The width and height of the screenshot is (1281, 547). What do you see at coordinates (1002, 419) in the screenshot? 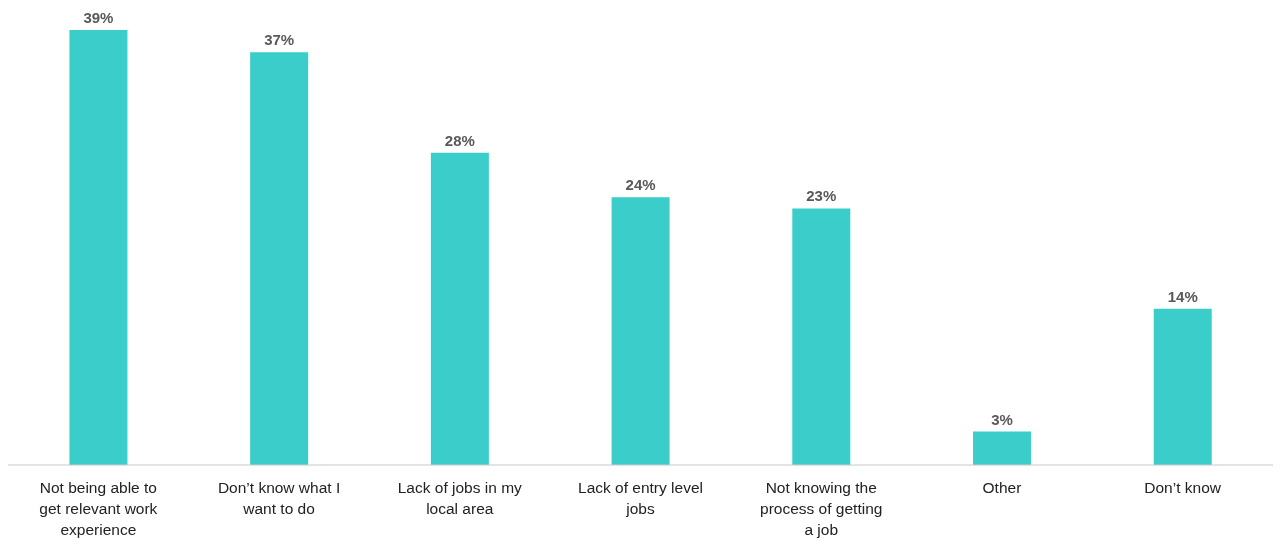
I see `data-label: 3%` at bounding box center [1002, 419].